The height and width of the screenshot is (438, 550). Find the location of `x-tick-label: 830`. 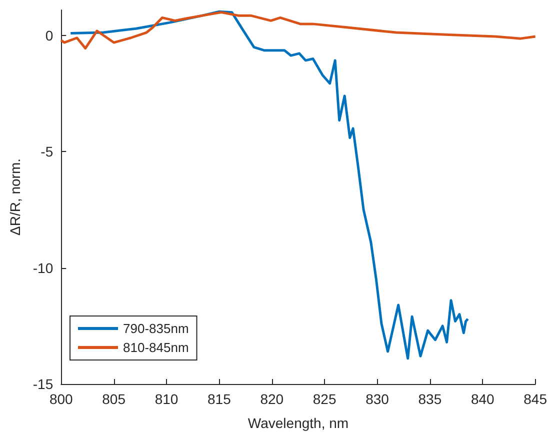

x-tick-label: 830 is located at coordinates (378, 399).